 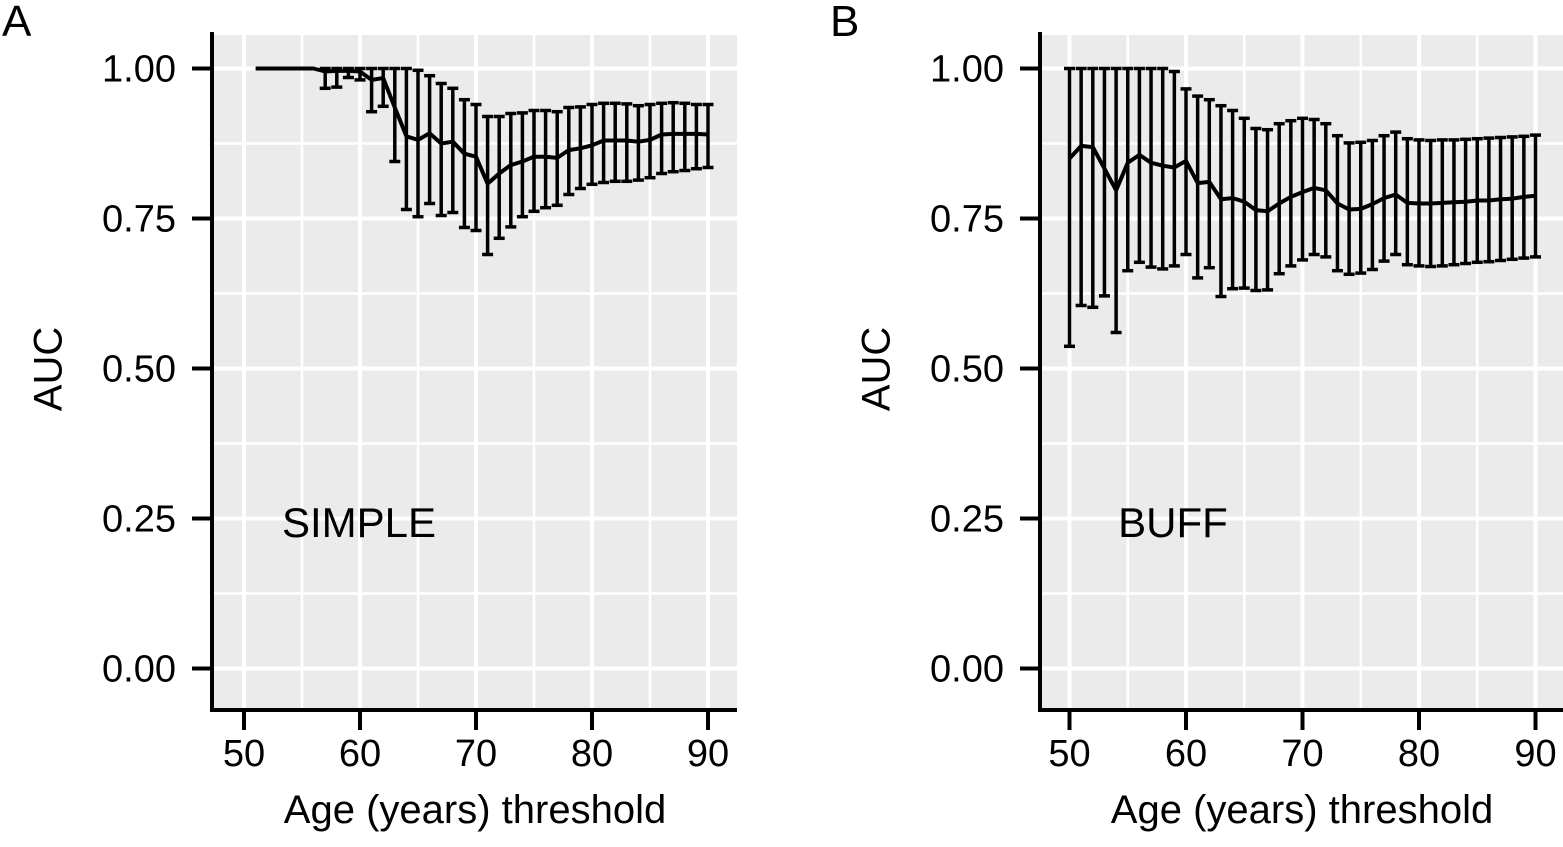 I want to click on panel-a-y-tick-labels: 0.00 0.25 0.50 0.75 1.00, so click(x=139, y=370).